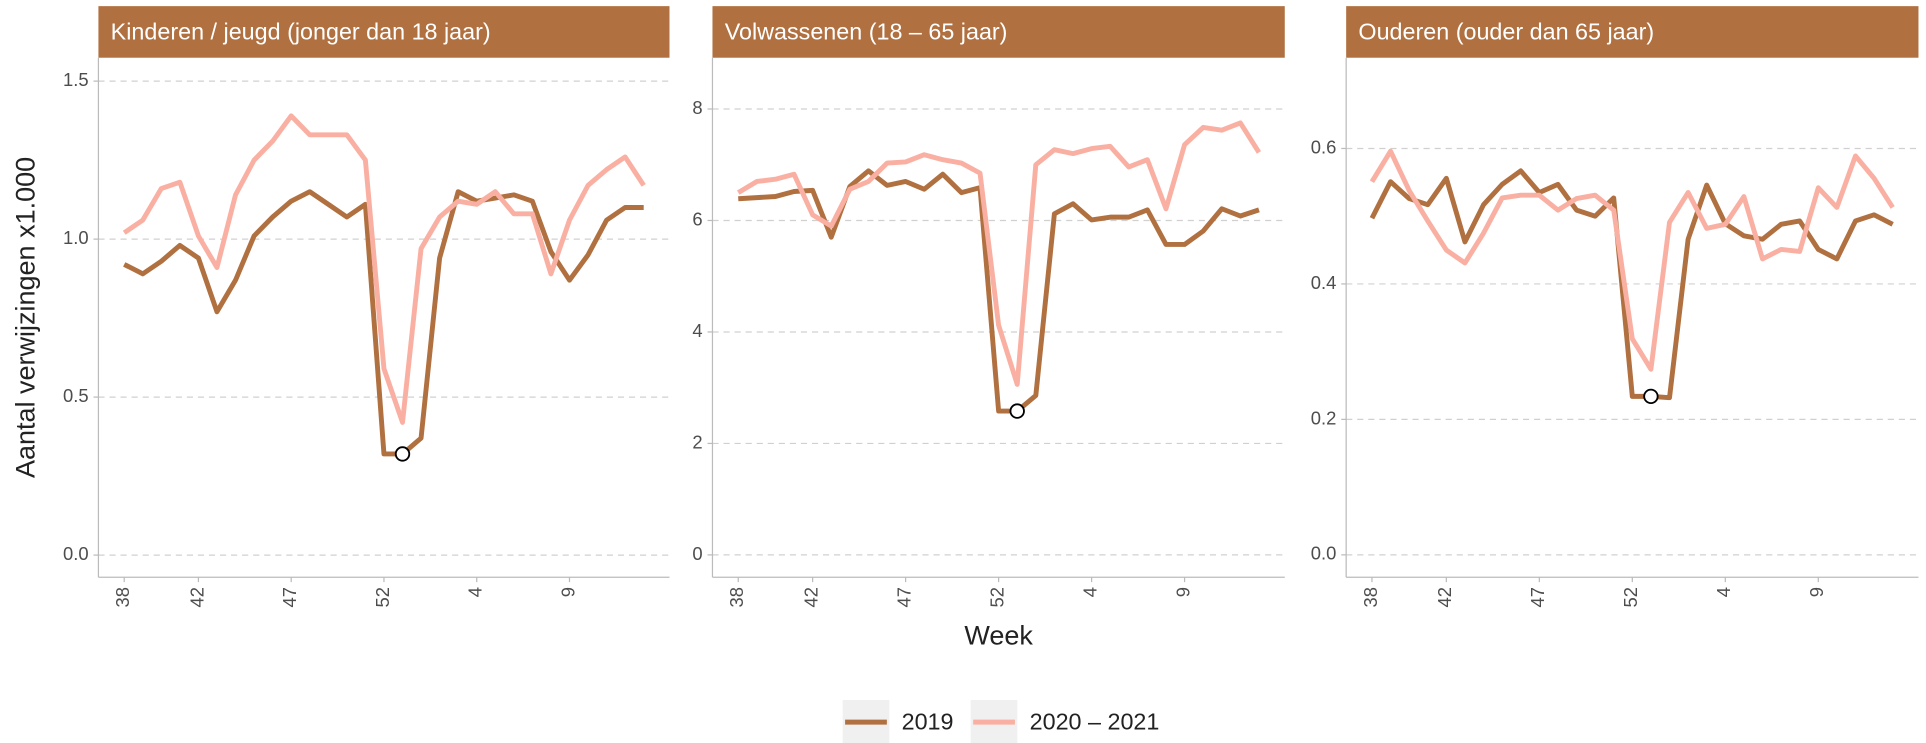 The image size is (1926, 743). Describe the element at coordinates (928, 722) in the screenshot. I see `legend-label: 2019` at that location.